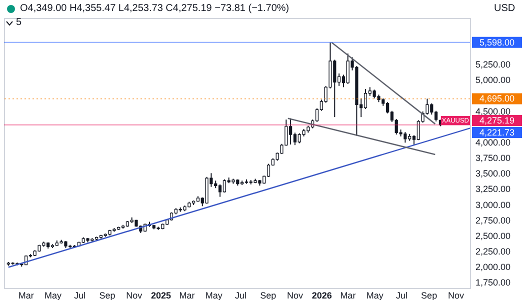 This screenshot has height=300, width=527. I want to click on y-tick-label: 2,500.00, so click(493, 235).